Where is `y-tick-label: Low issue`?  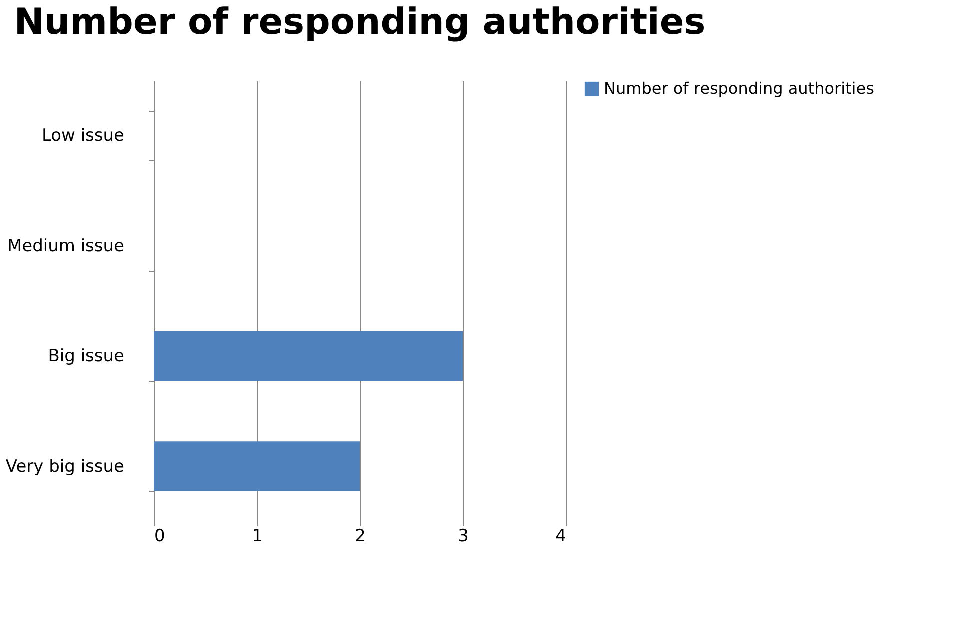 y-tick-label: Low issue is located at coordinates (83, 136).